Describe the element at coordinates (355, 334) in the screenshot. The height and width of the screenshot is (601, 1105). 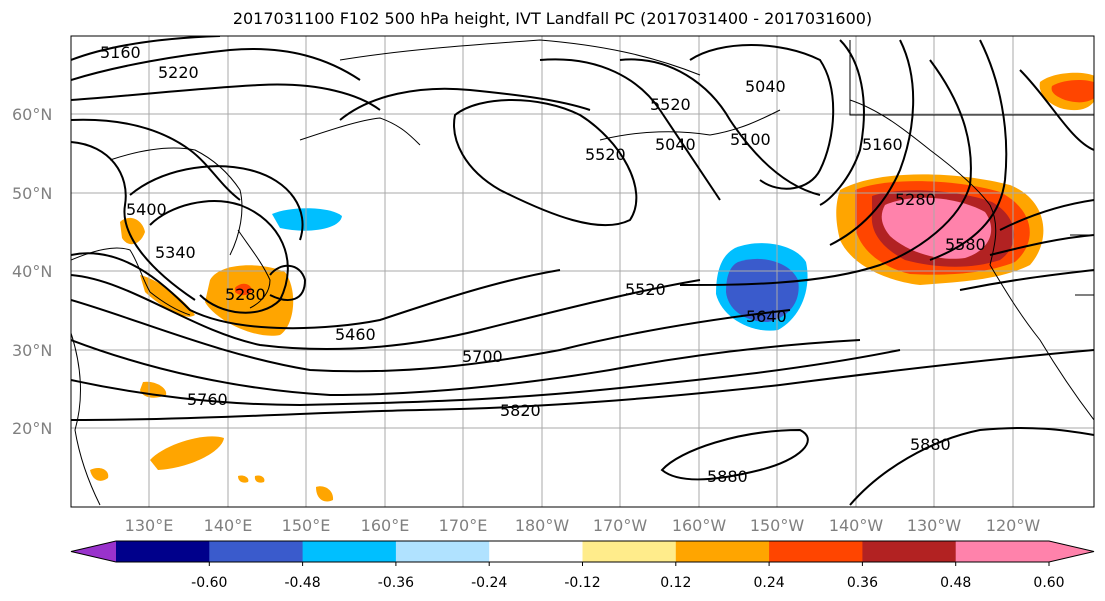
I see `contour-label: 5460` at that location.